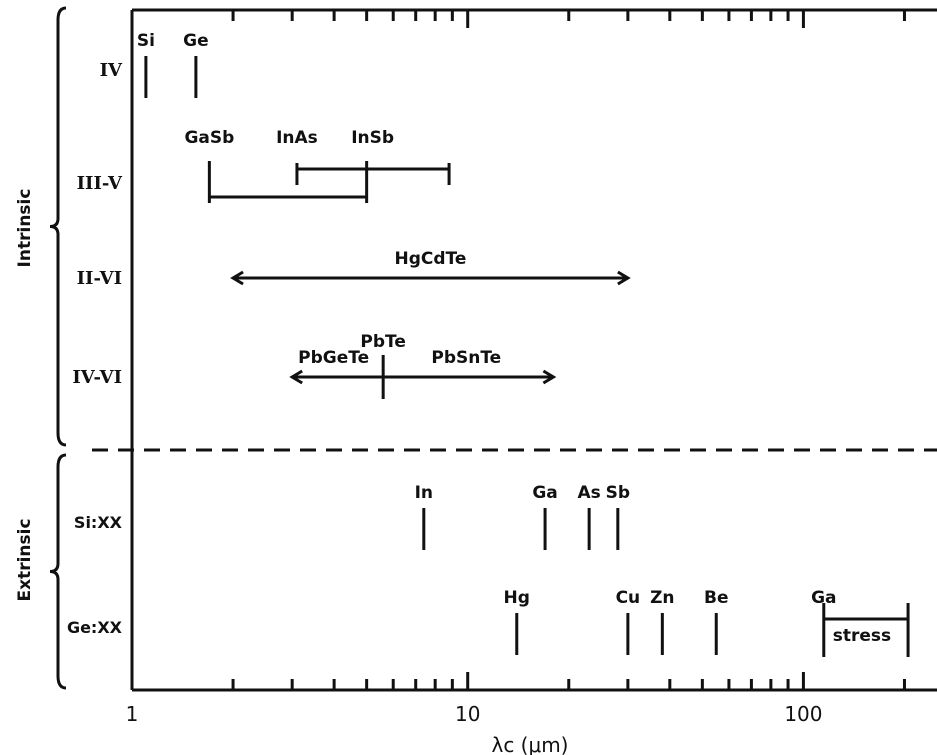  Describe the element at coordinates (100, 183) in the screenshot. I see `row-label: III-V` at that location.